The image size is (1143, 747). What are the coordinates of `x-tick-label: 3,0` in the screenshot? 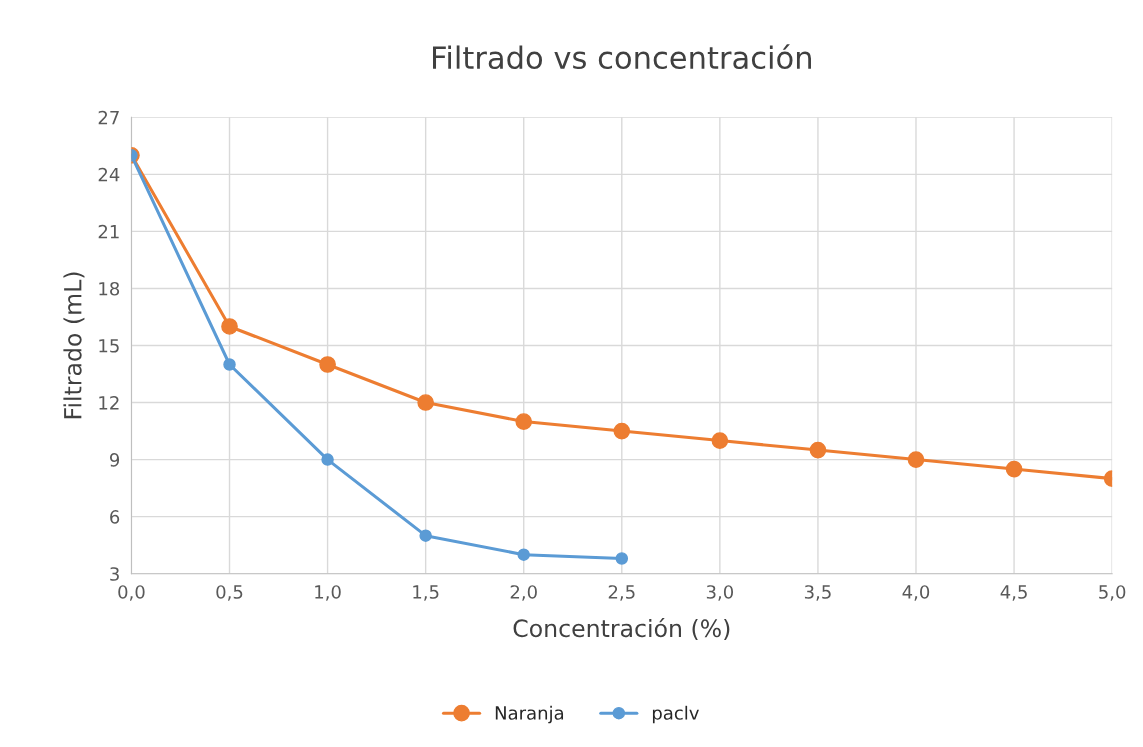 It's located at (720, 593).